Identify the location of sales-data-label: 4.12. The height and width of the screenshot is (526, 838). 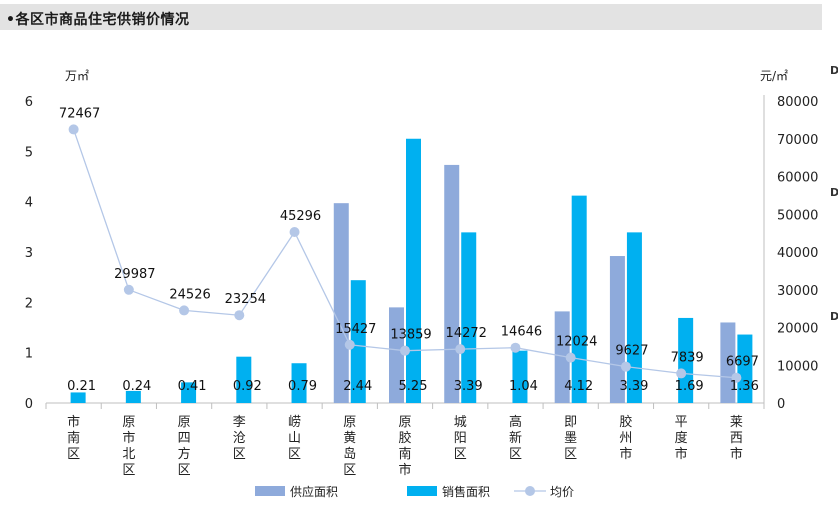
(578, 386).